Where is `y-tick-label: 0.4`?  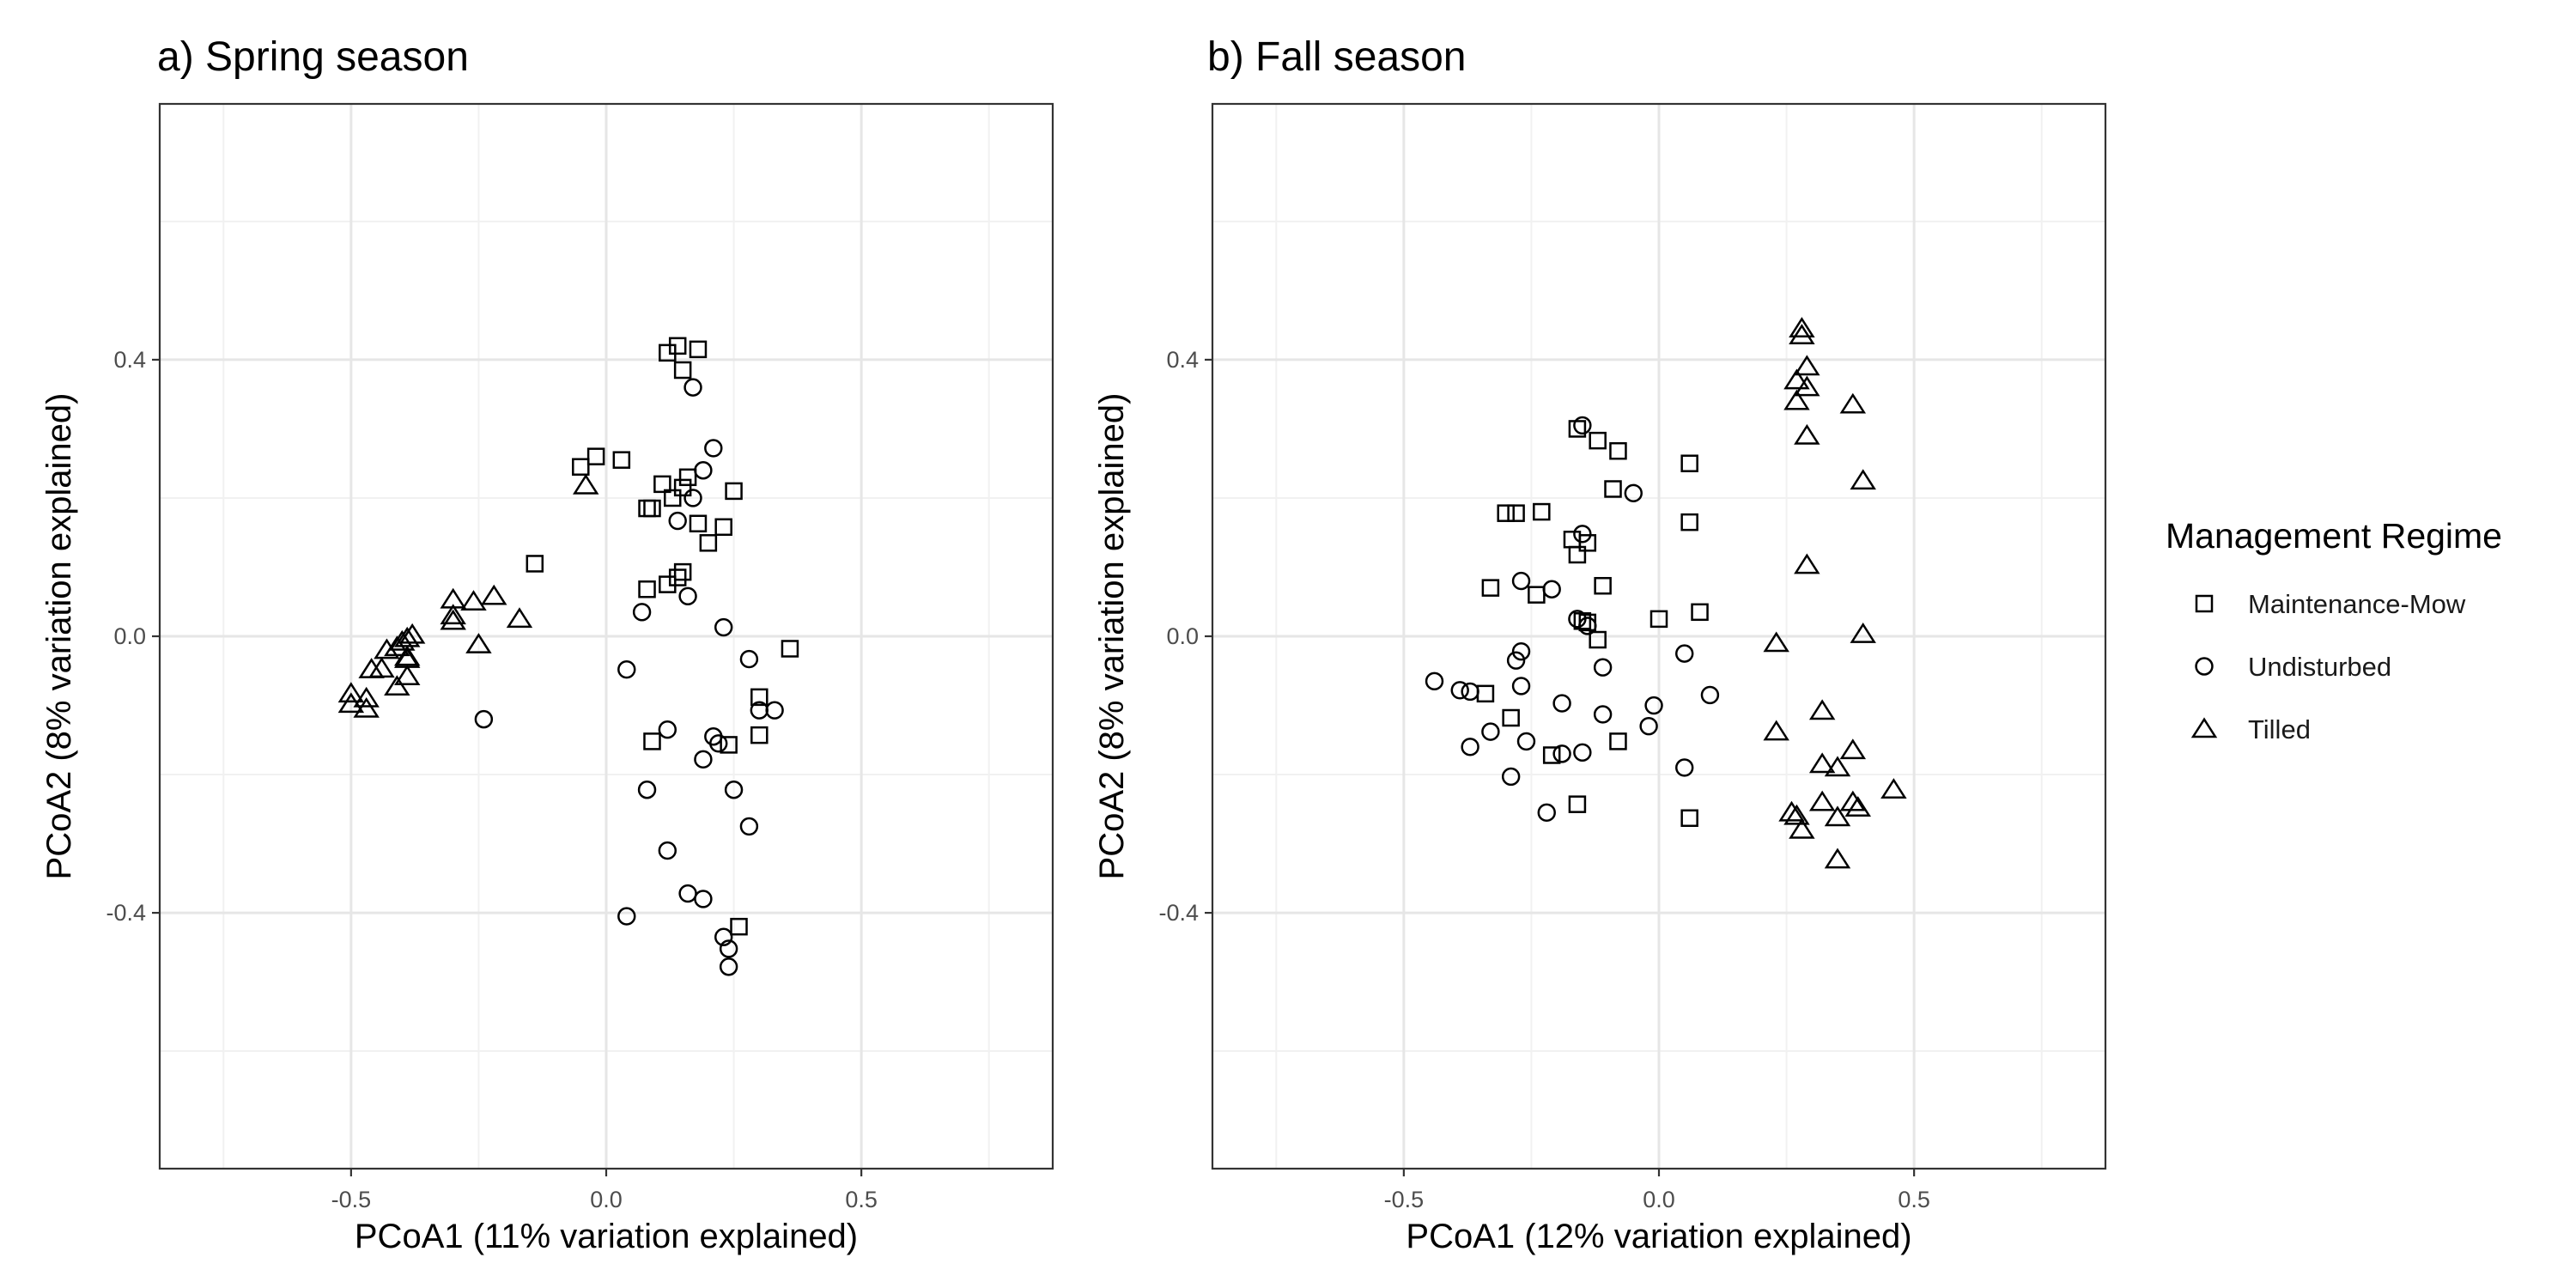
y-tick-label: 0.4 is located at coordinates (1182, 360).